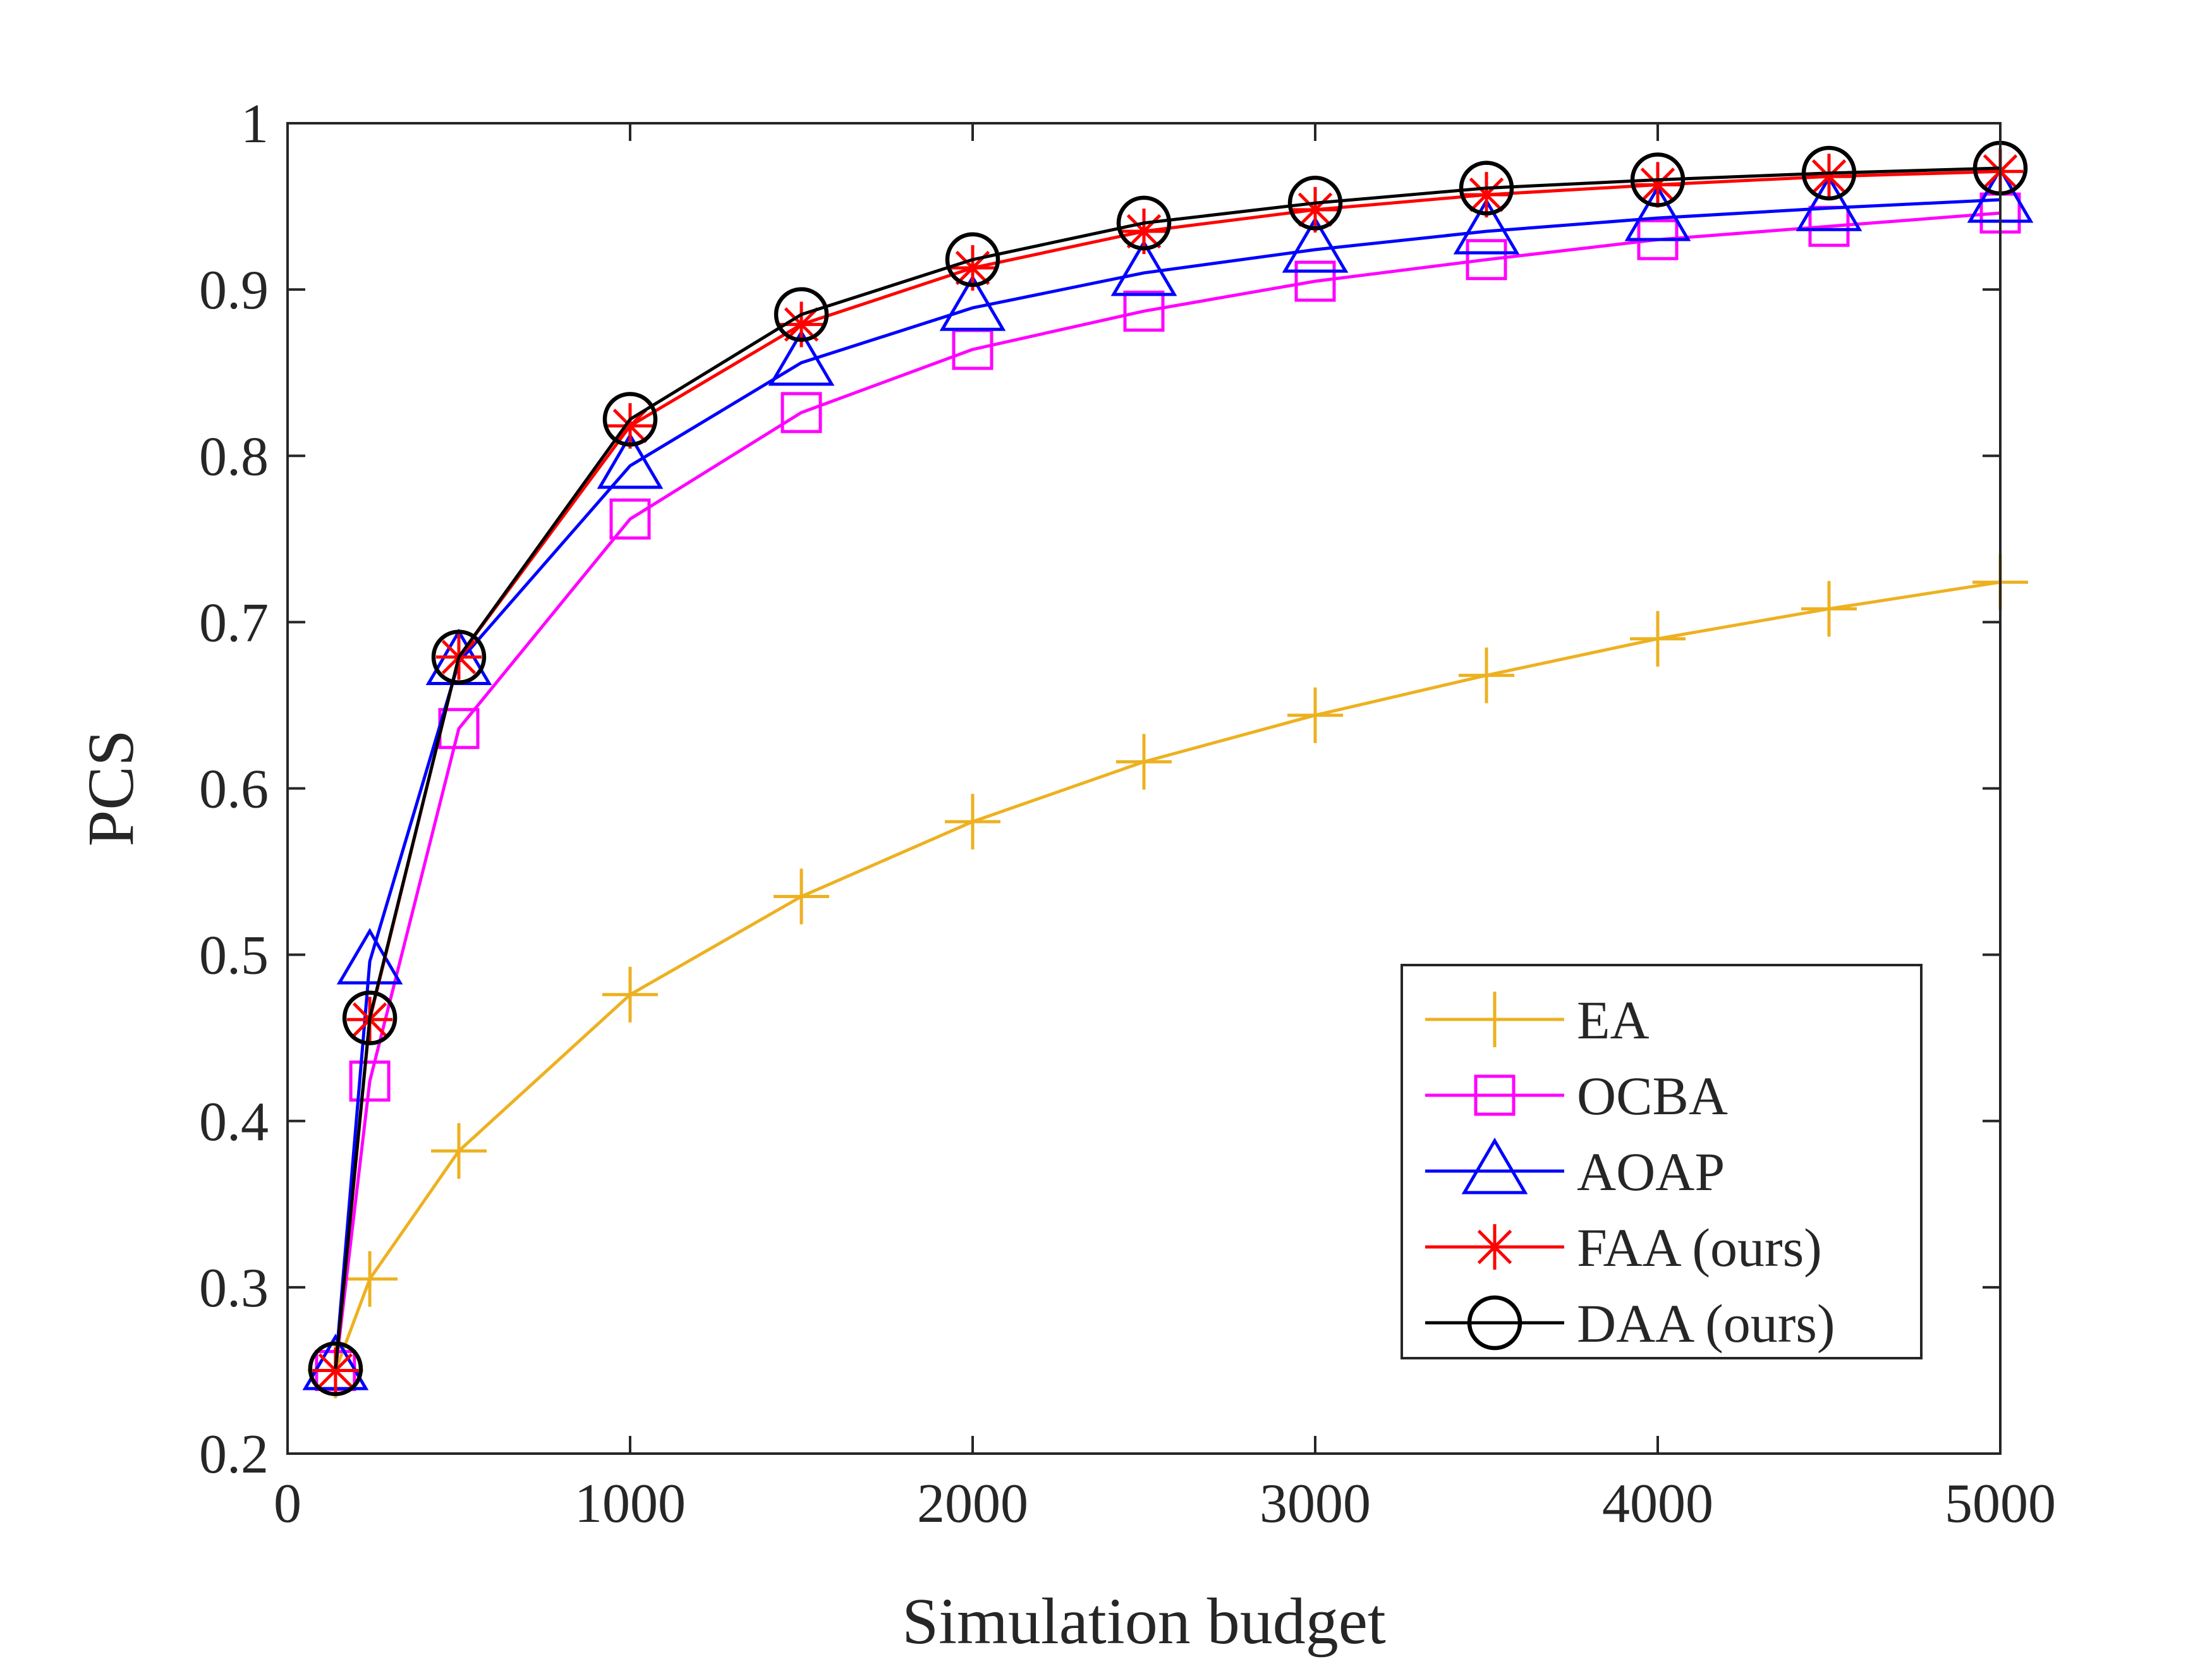 This screenshot has height=1659, width=2212. What do you see at coordinates (234, 1122) in the screenshot?
I see `y-tick-label: 0.4` at bounding box center [234, 1122].